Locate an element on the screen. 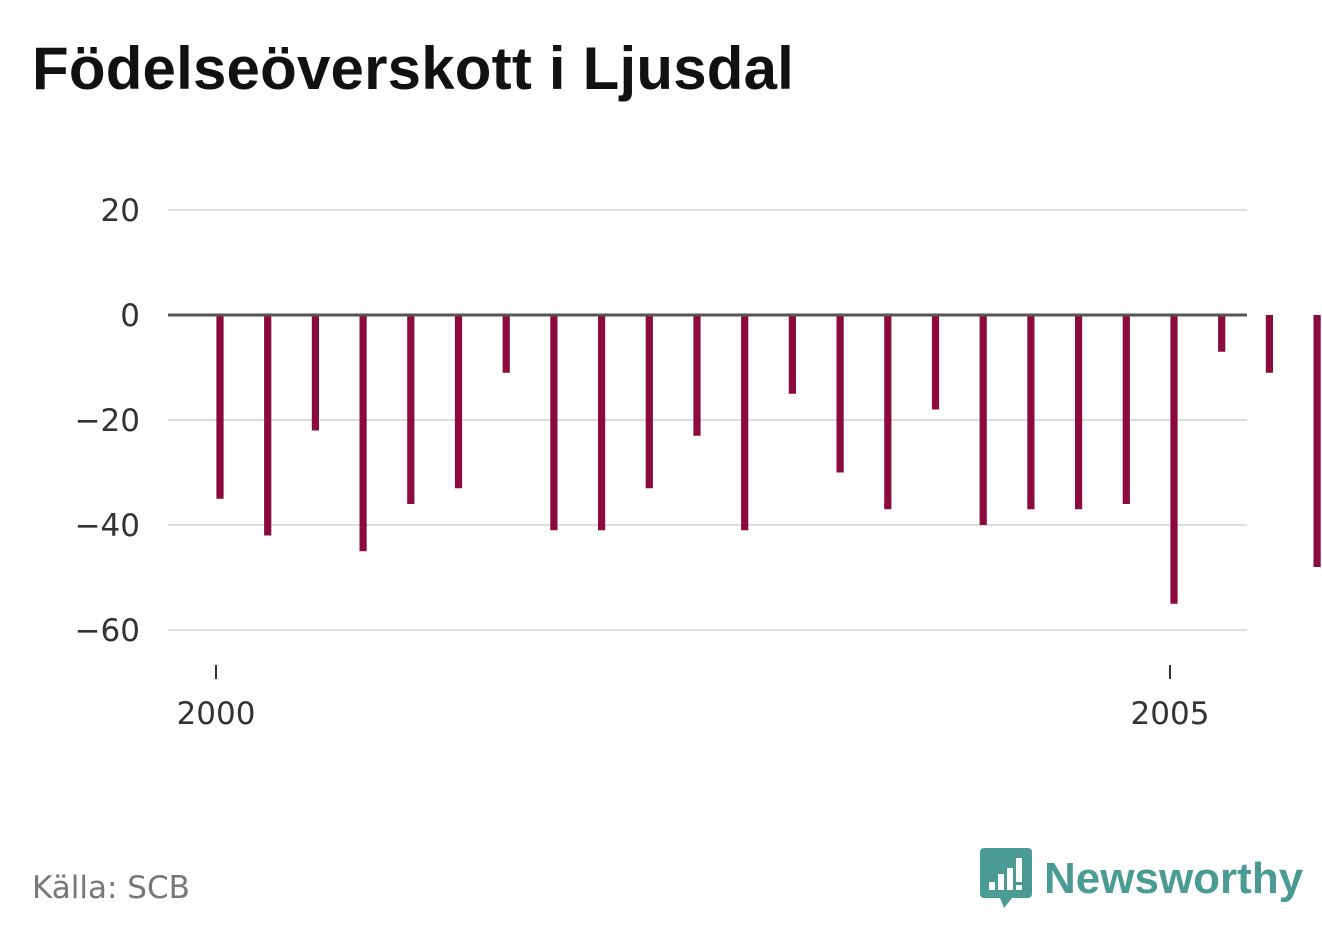  brand-logo: Newsworthy is located at coordinates (1141, 879).